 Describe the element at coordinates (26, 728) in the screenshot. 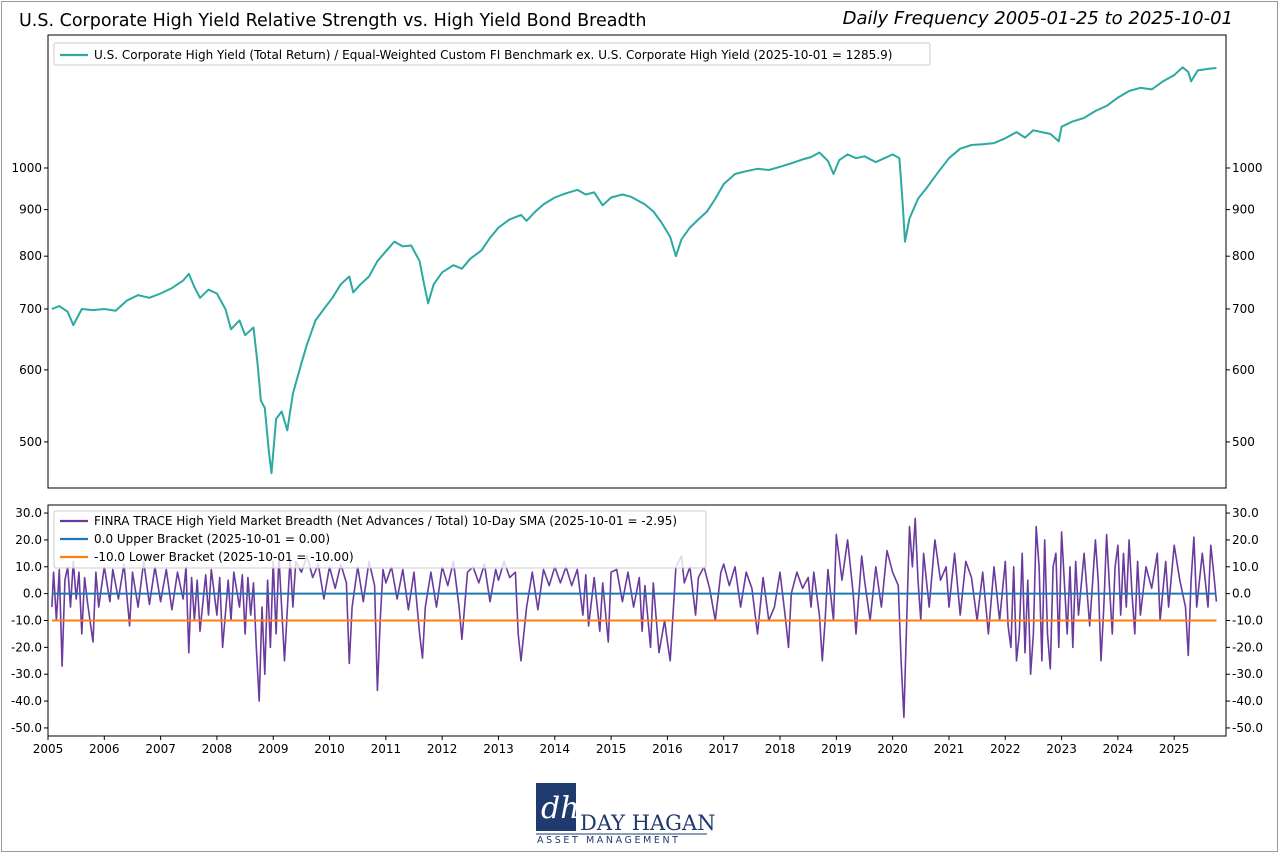

I see `bottom-y-tick-label-left: -50.0` at that location.